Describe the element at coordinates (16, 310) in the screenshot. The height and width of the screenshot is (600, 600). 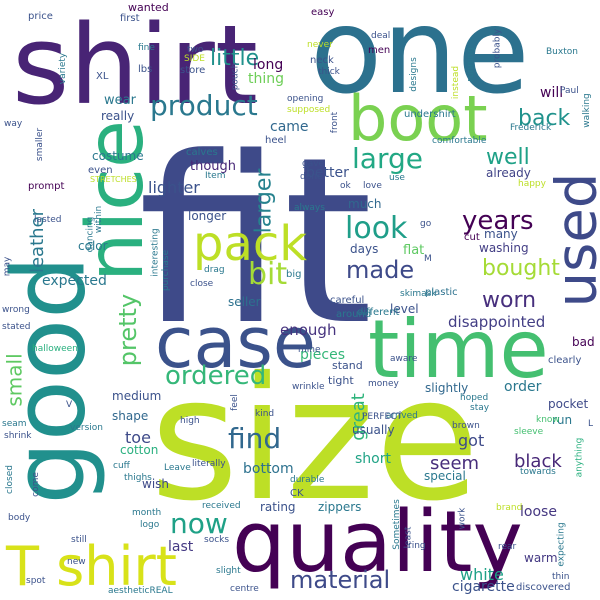
I see `word-wrong: wrong` at that location.